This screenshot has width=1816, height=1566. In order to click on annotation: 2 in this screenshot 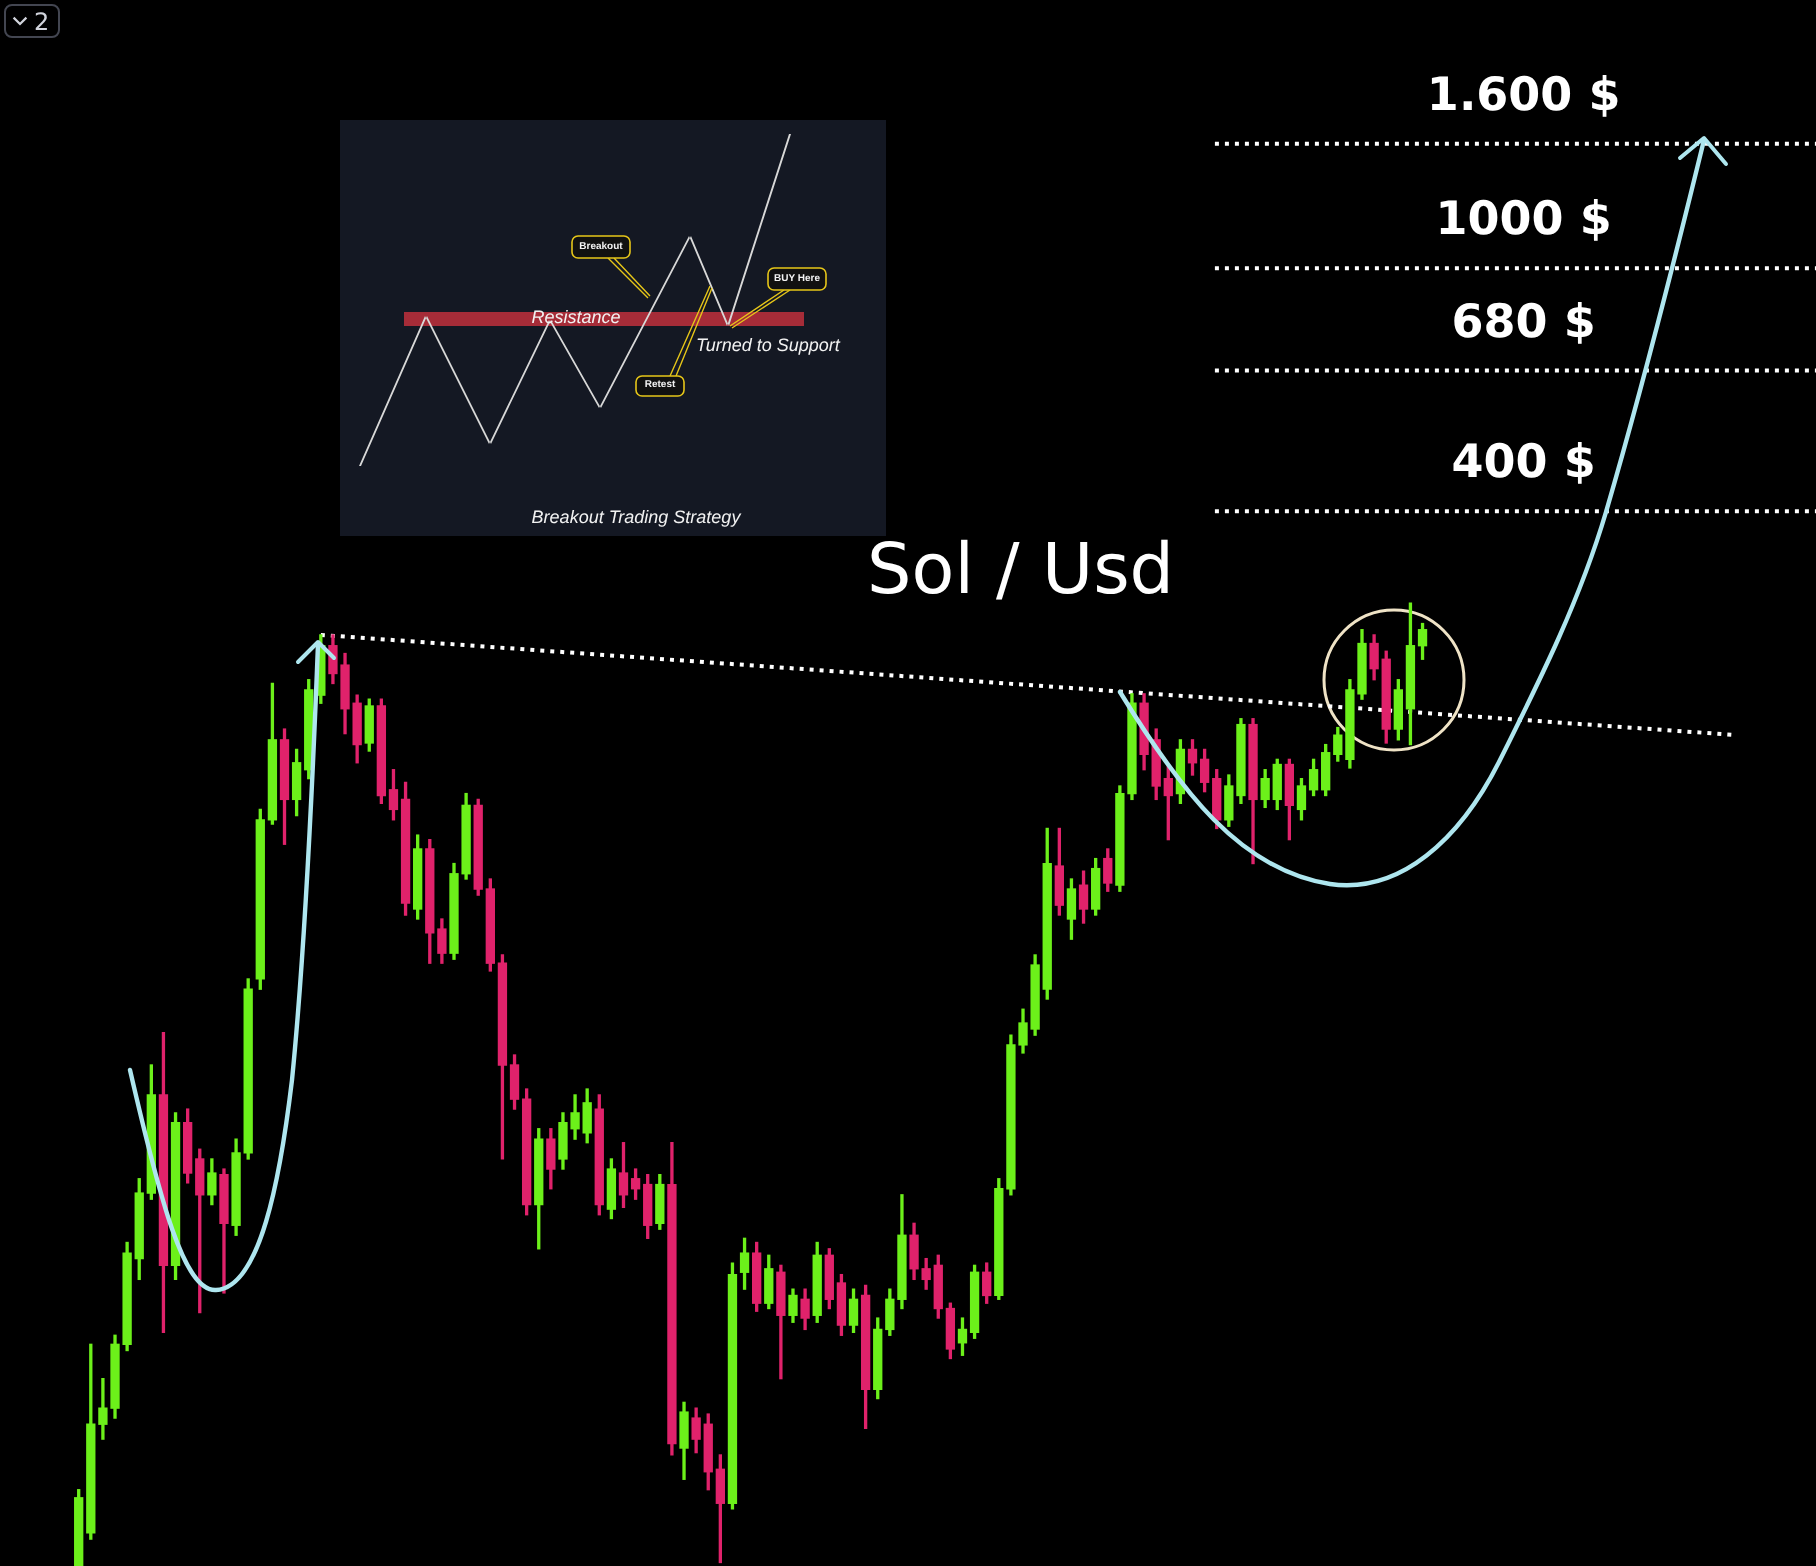, I will do `click(42, 21)`.